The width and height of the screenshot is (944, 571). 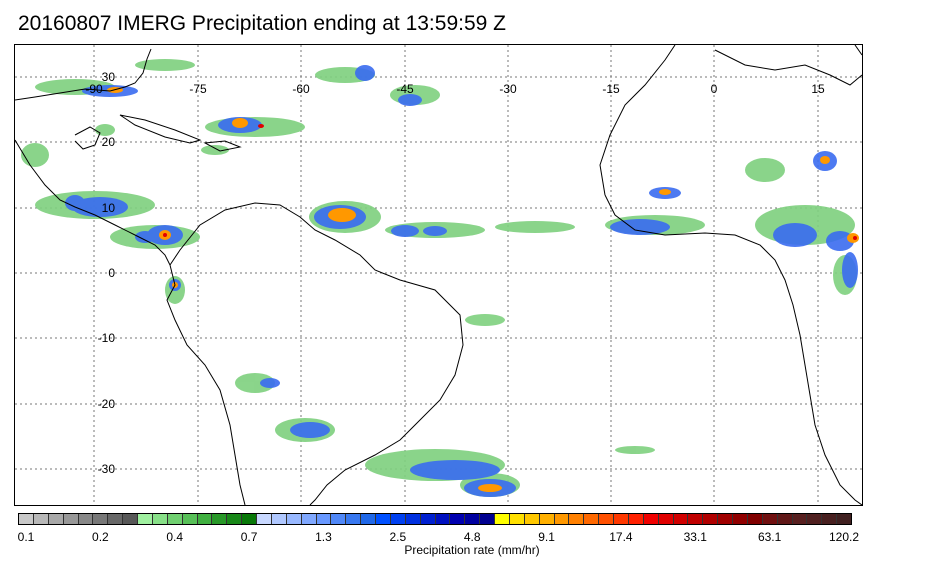 I want to click on longitude-labels: -90 -75 -60 -45 -30 -15 0 15, so click(x=455, y=89).